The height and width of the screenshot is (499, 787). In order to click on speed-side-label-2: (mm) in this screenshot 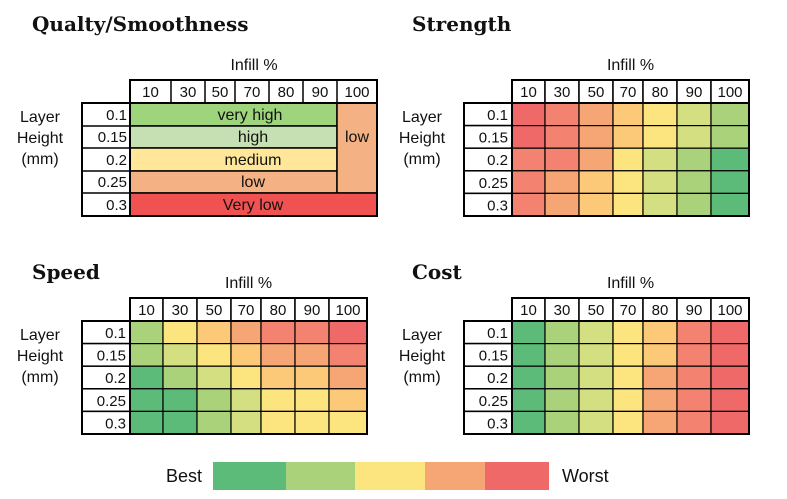, I will do `click(39, 377)`.